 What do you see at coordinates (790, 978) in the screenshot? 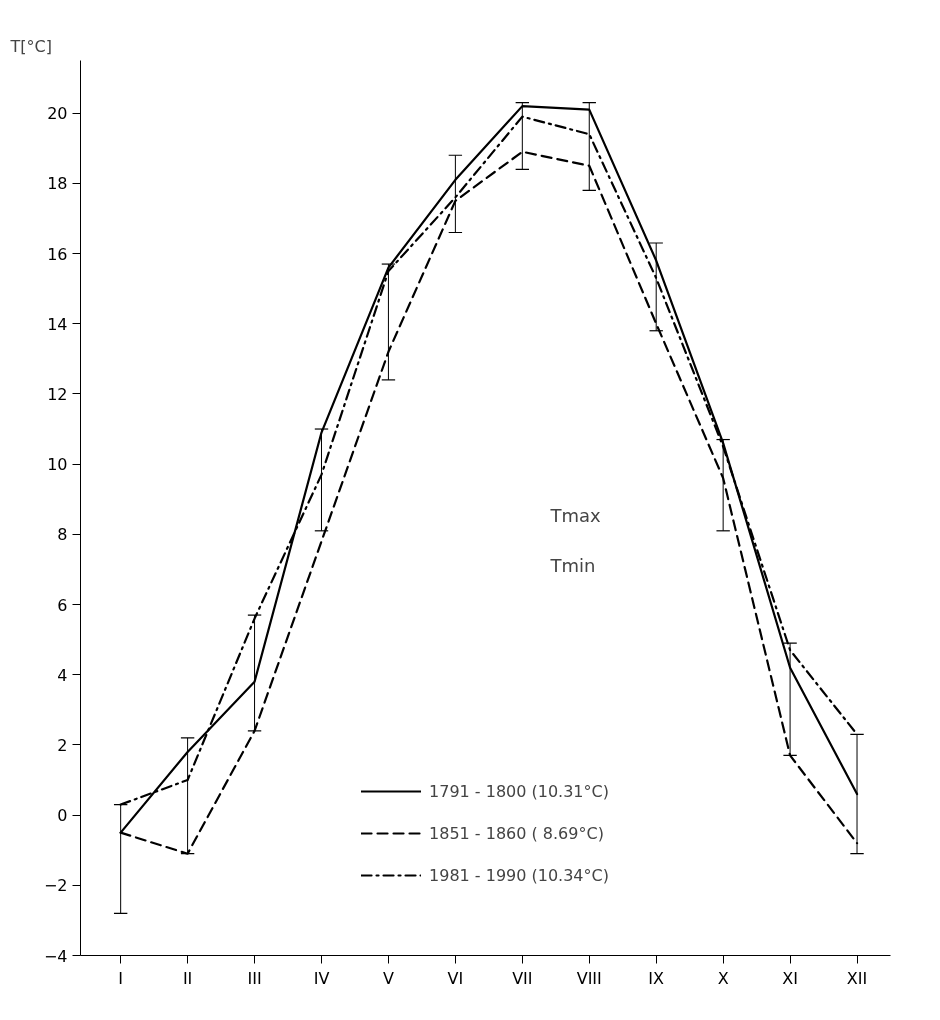
I see `x-tick-label: XI` at bounding box center [790, 978].